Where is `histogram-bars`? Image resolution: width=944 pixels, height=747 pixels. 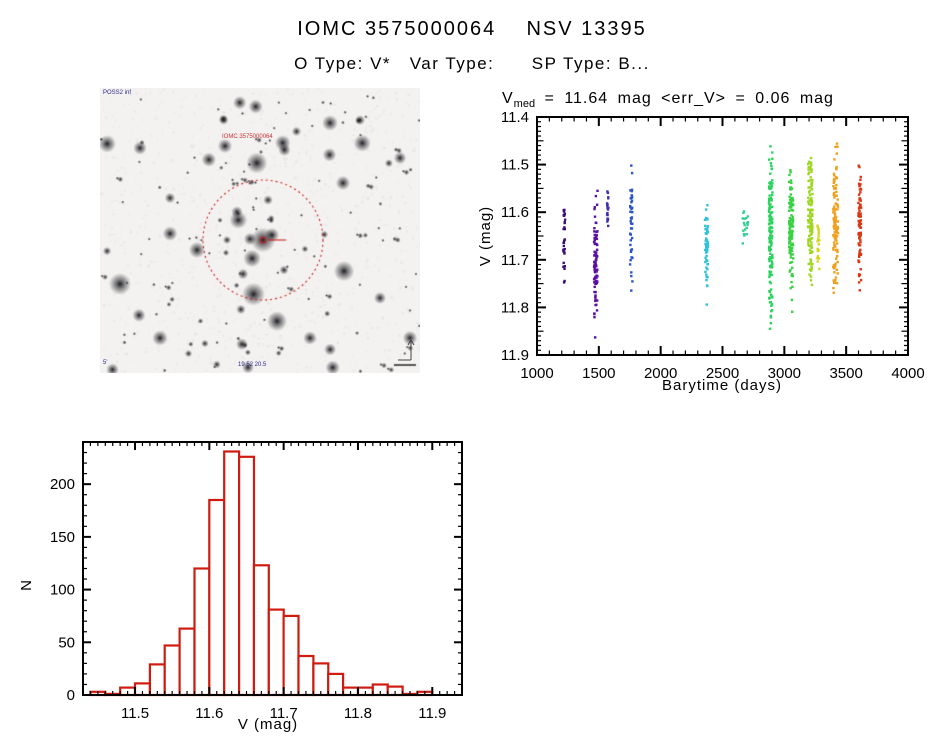 histogram-bars is located at coordinates (261, 573).